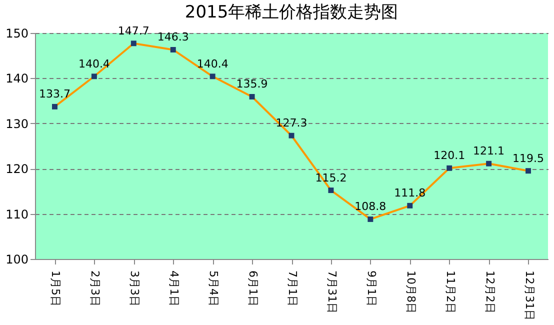 The width and height of the screenshot is (554, 325). What do you see at coordinates (55, 288) in the screenshot?
I see `x-tick-label: 1月5日` at bounding box center [55, 288].